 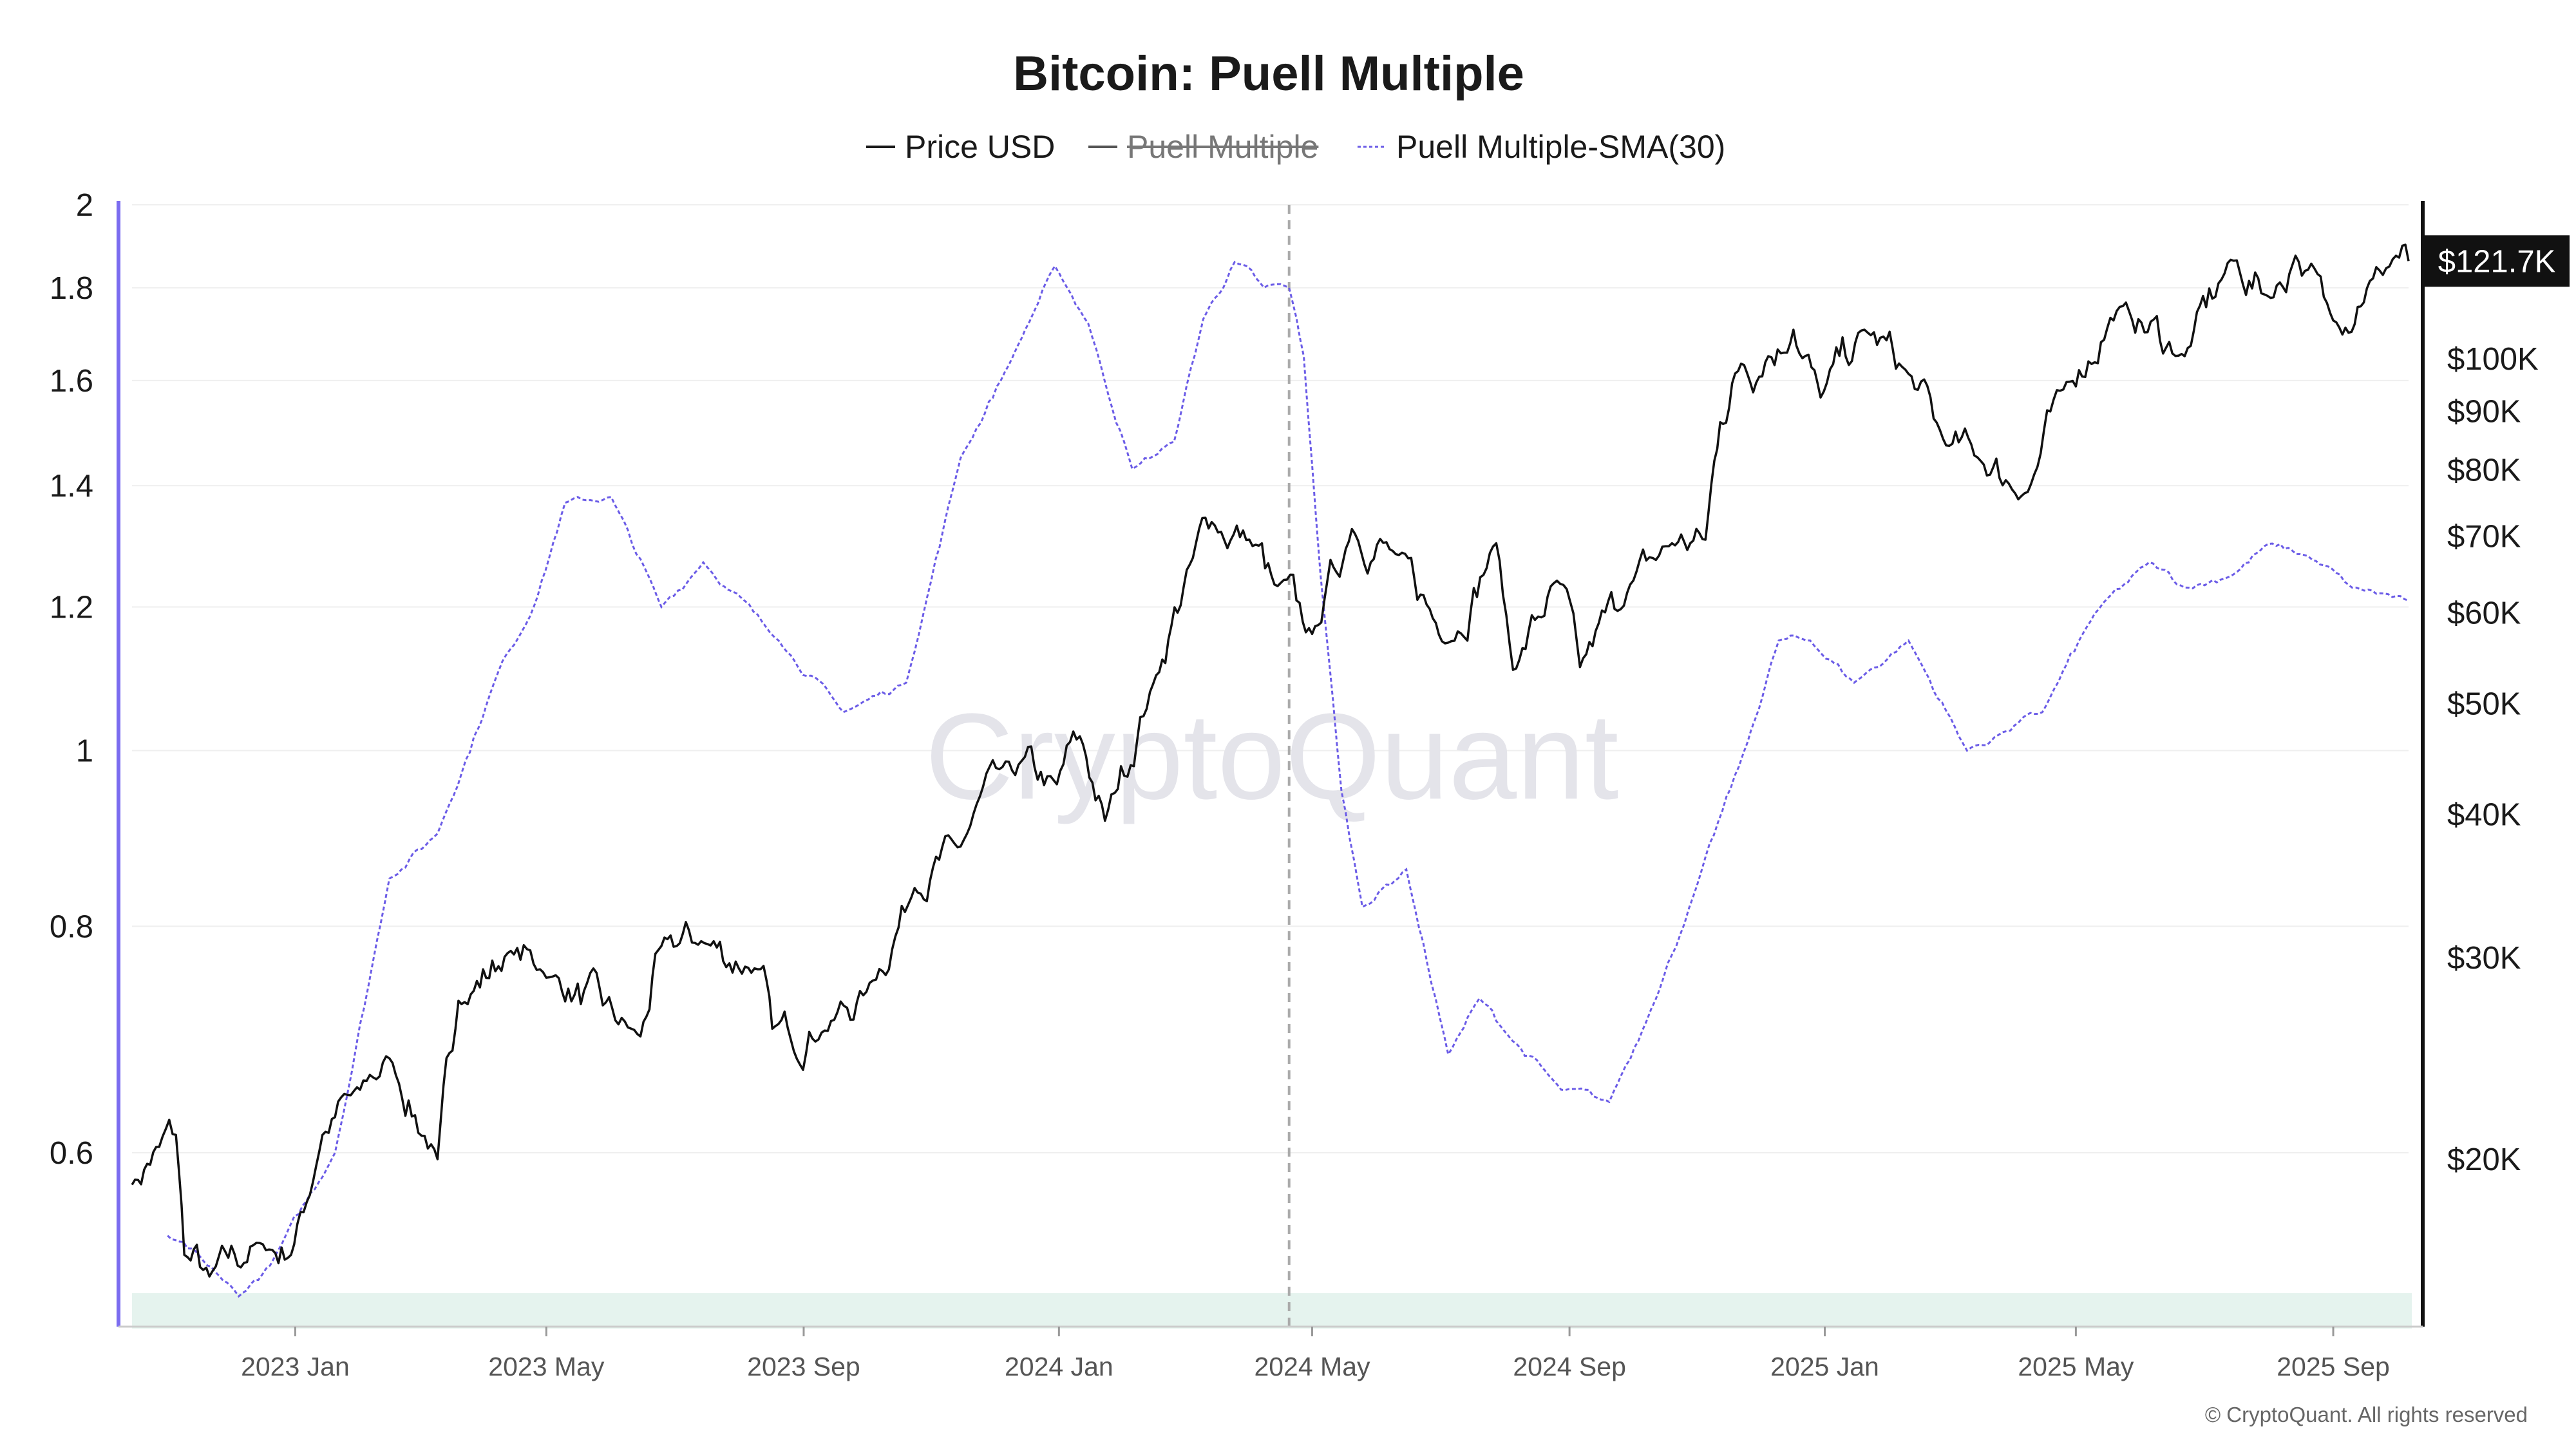 What do you see at coordinates (2484, 815) in the screenshot?
I see `right-tick-label: $40K` at bounding box center [2484, 815].